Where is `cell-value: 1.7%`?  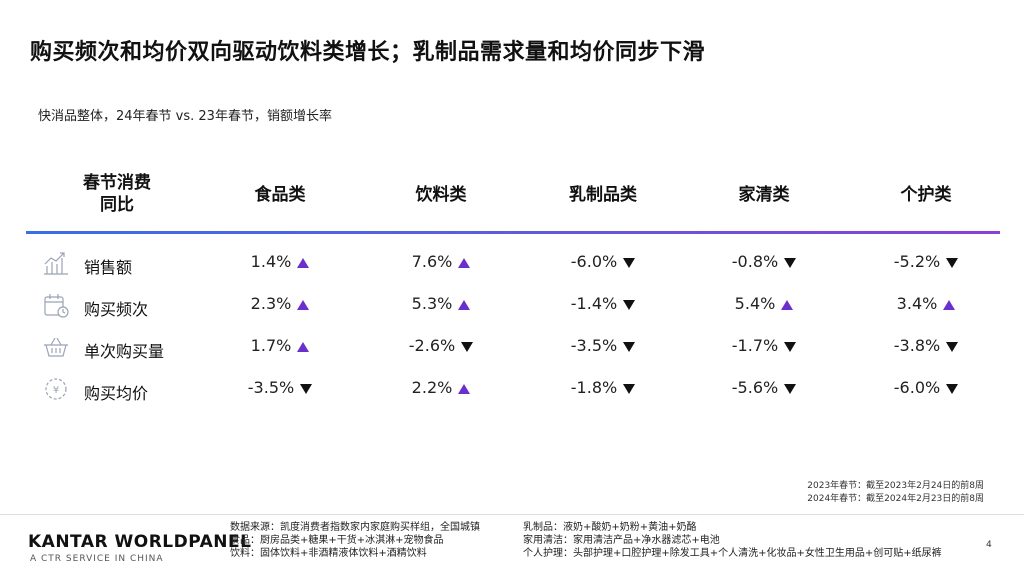
cell-value: 1.7% is located at coordinates (271, 345).